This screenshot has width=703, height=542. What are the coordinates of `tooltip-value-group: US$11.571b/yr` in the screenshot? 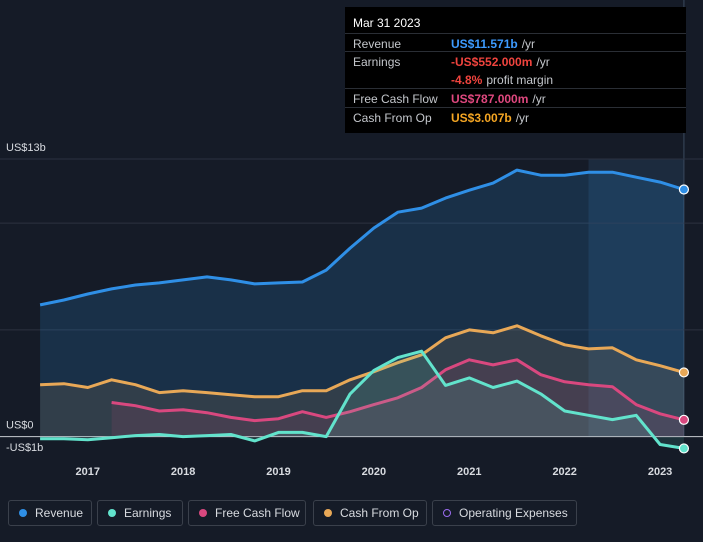 It's located at (493, 44).